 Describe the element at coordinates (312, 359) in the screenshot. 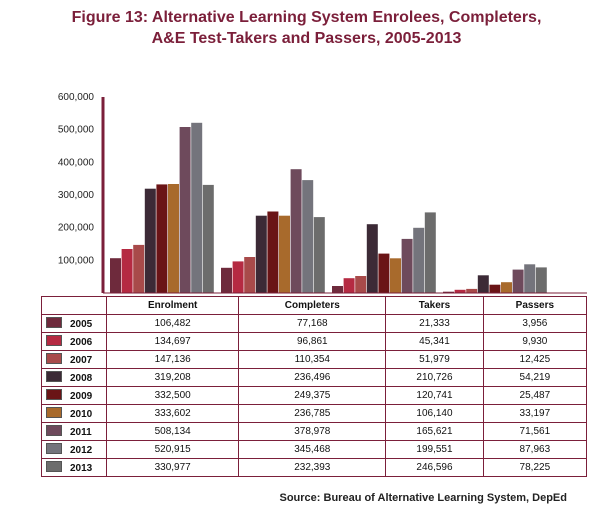

I see `table-cell: 110,354` at that location.